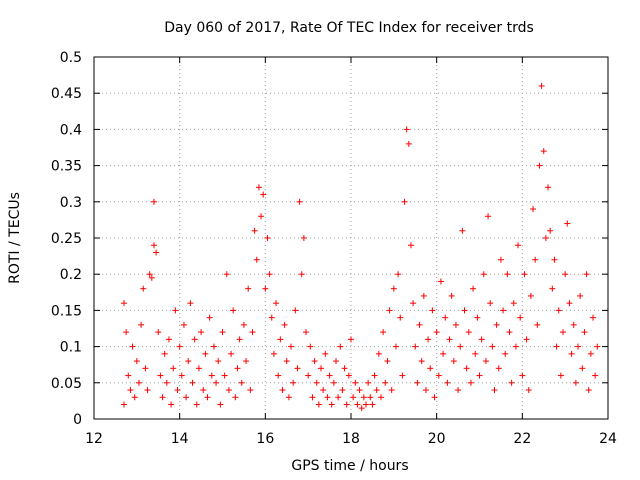  What do you see at coordinates (522, 439) in the screenshot?
I see `x-tick-label: 22` at bounding box center [522, 439].